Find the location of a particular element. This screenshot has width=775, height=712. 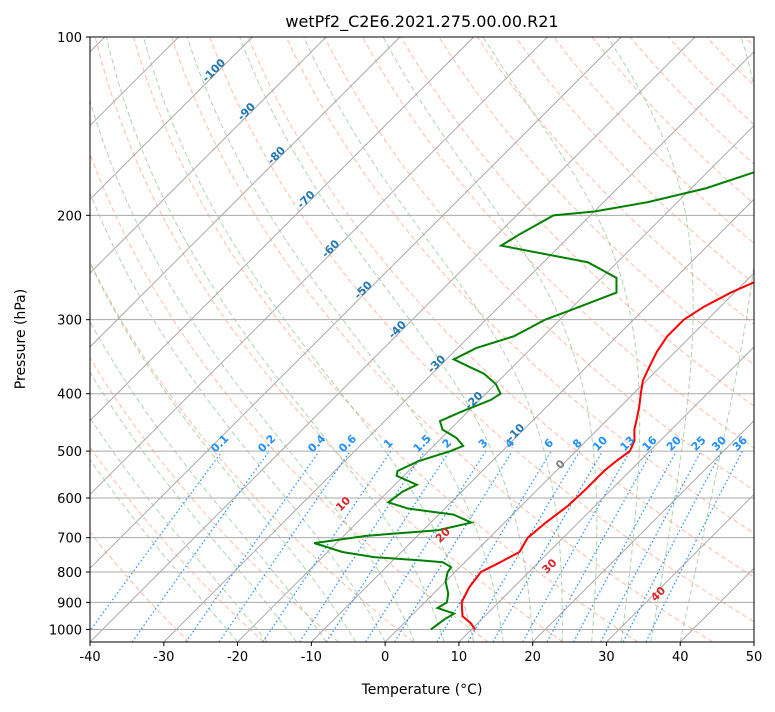

y-tick-label: 700 is located at coordinates (69, 539).